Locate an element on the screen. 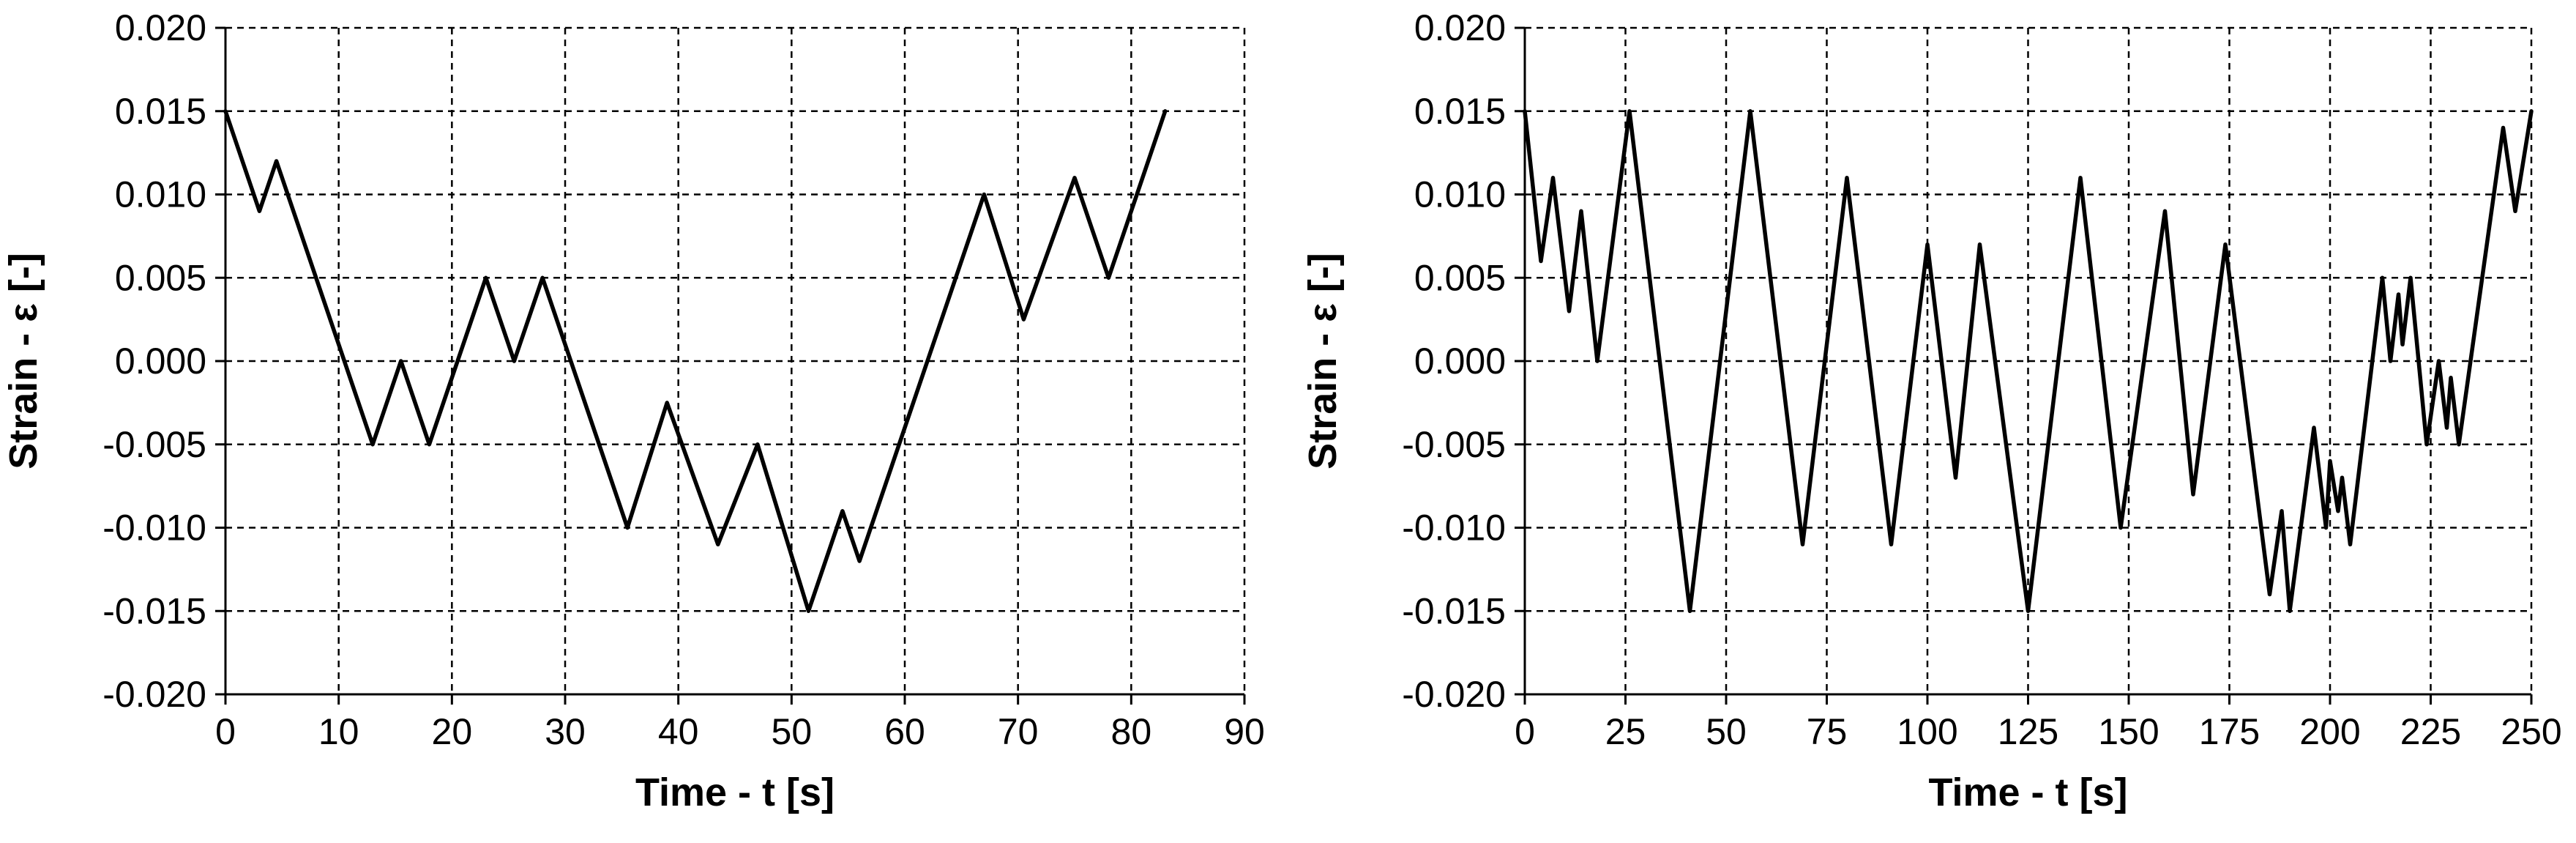 The image size is (2576, 843). x-tick-label: 125 is located at coordinates (2028, 731).